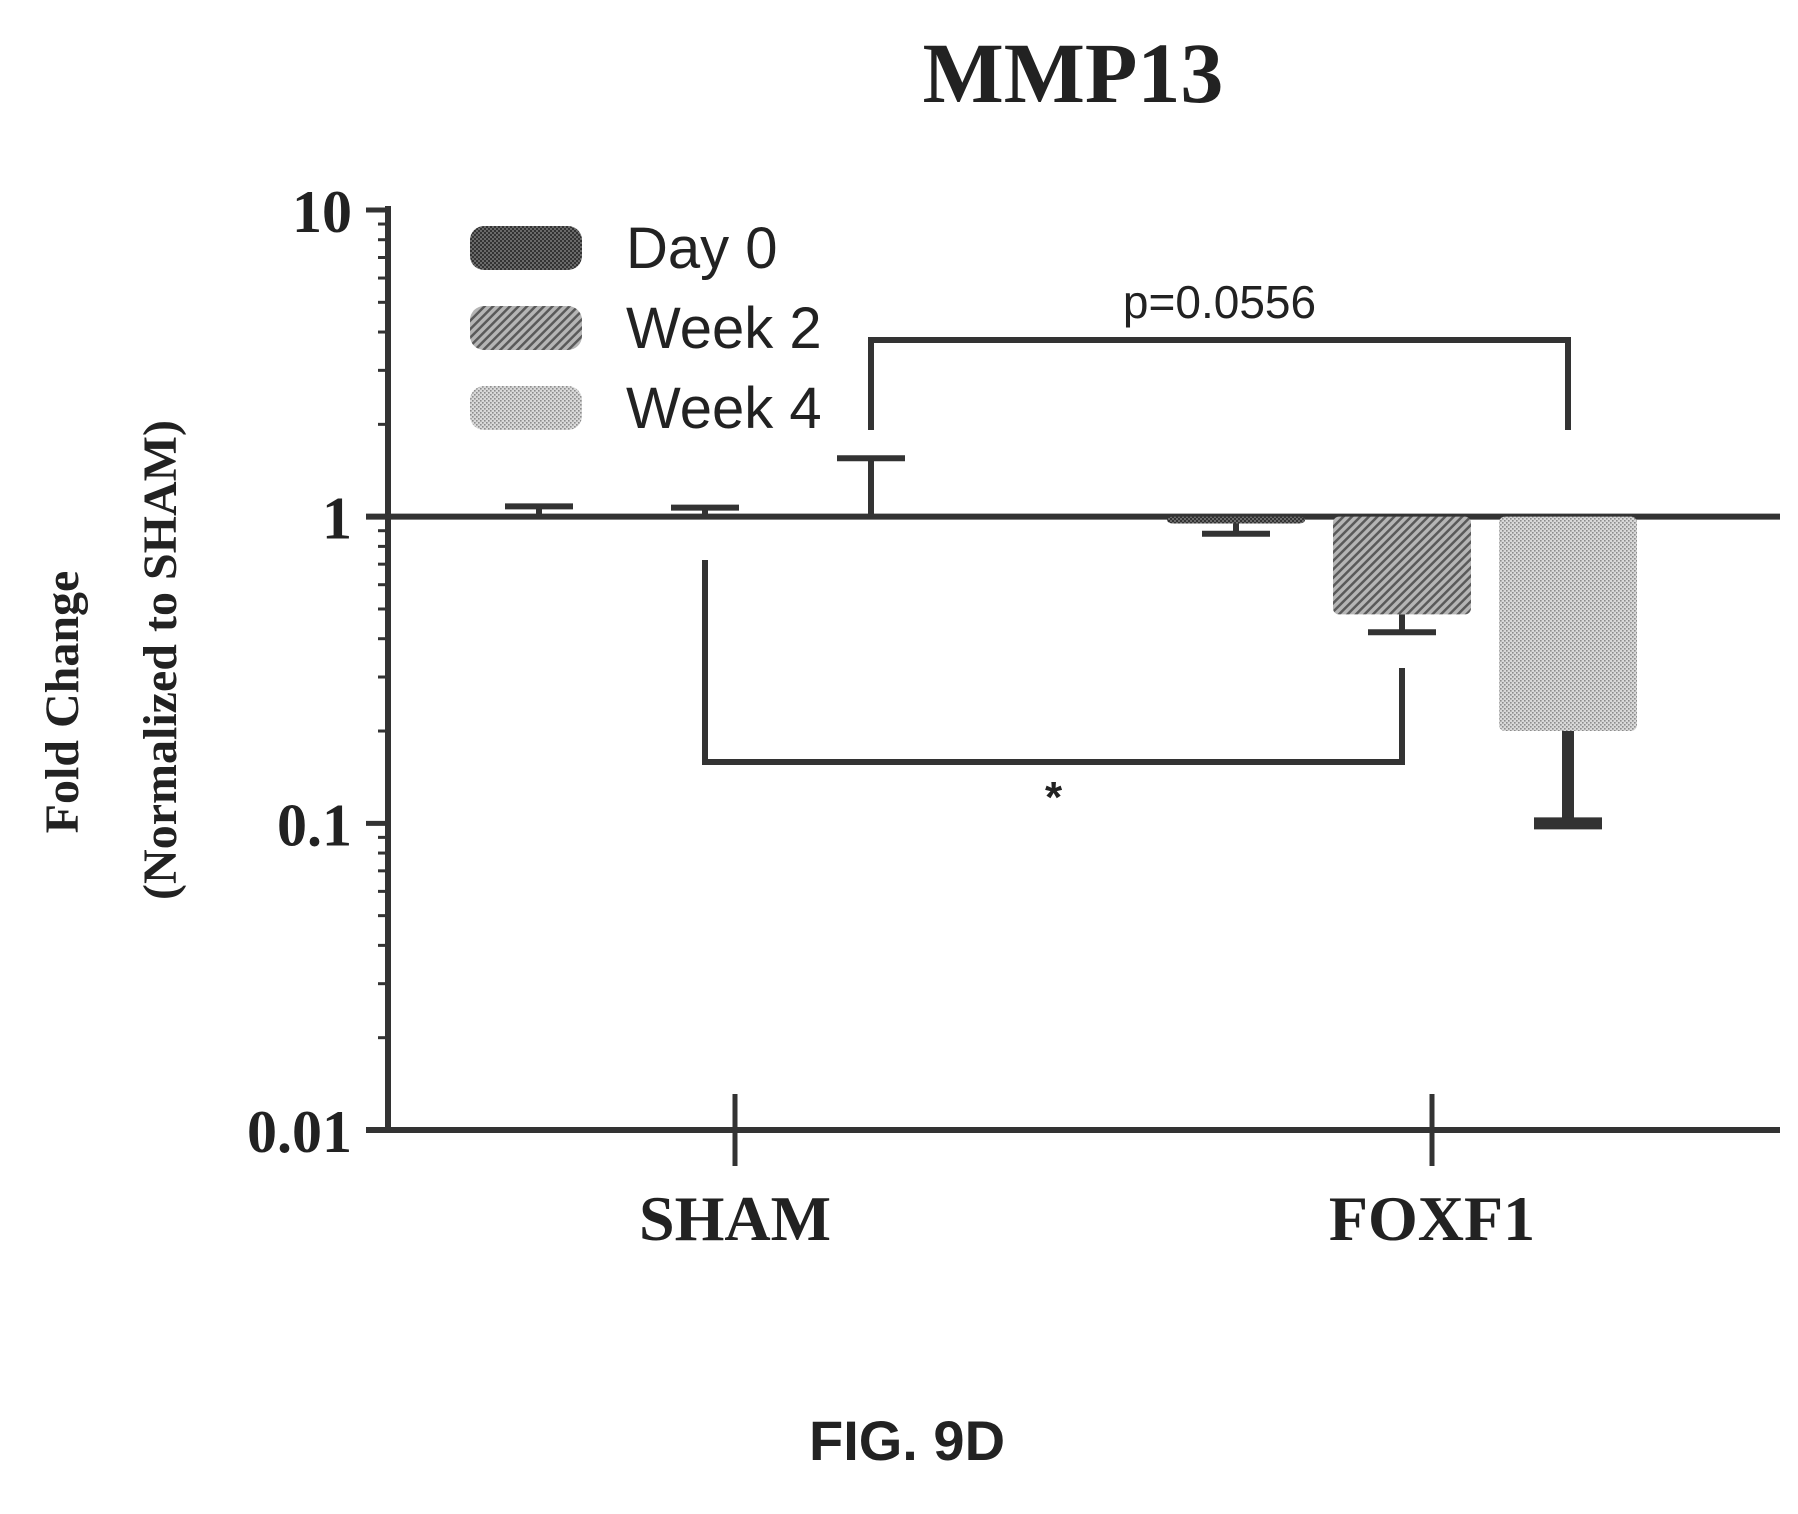 Image resolution: width=1798 pixels, height=1514 pixels. I want to click on x-category-label: SHAM, so click(735, 1218).